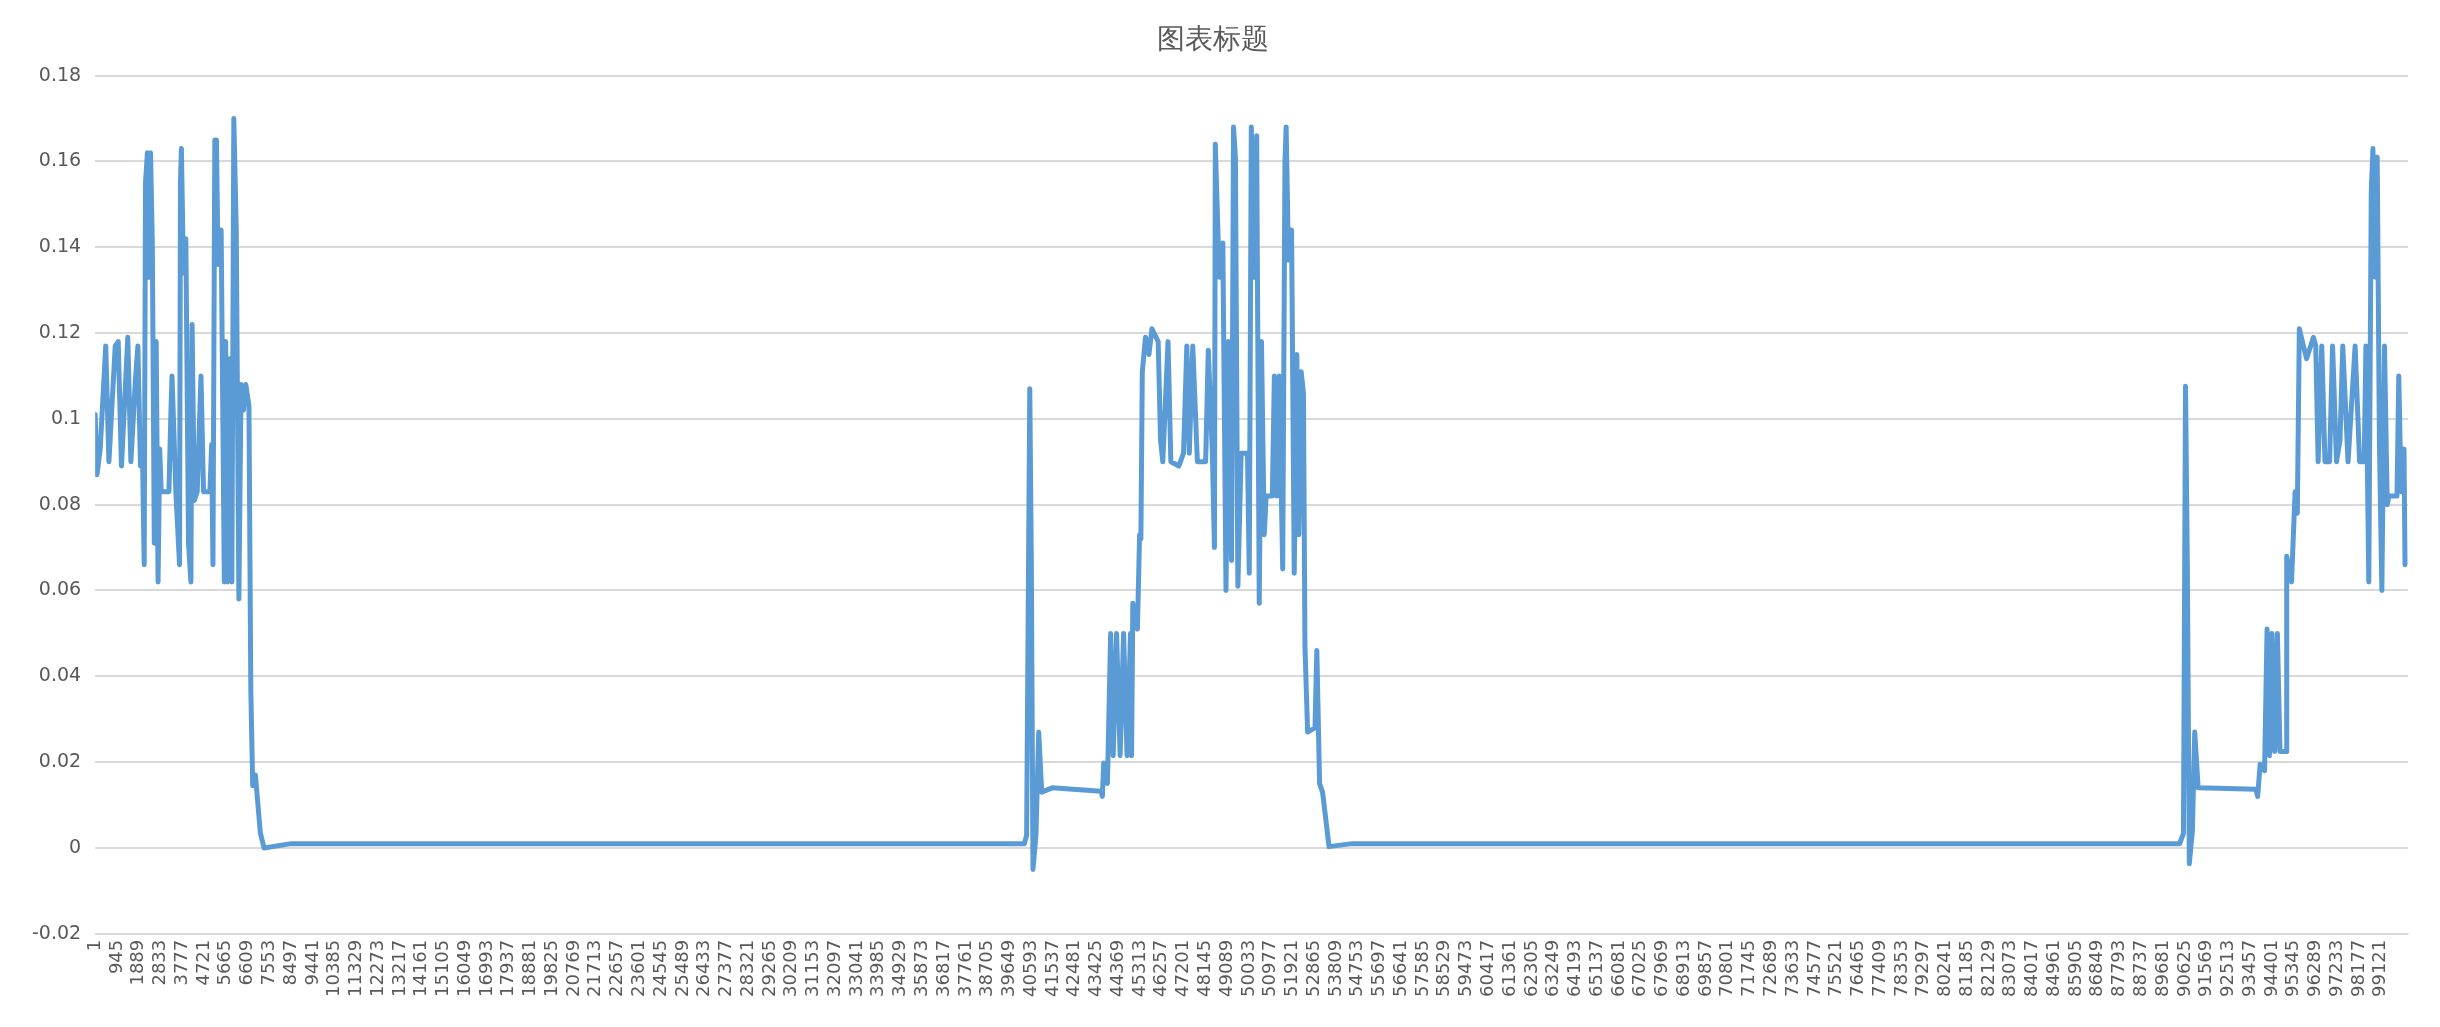 The width and height of the screenshot is (2440, 1027). I want to click on x-tick-label: 13217, so click(398, 968).